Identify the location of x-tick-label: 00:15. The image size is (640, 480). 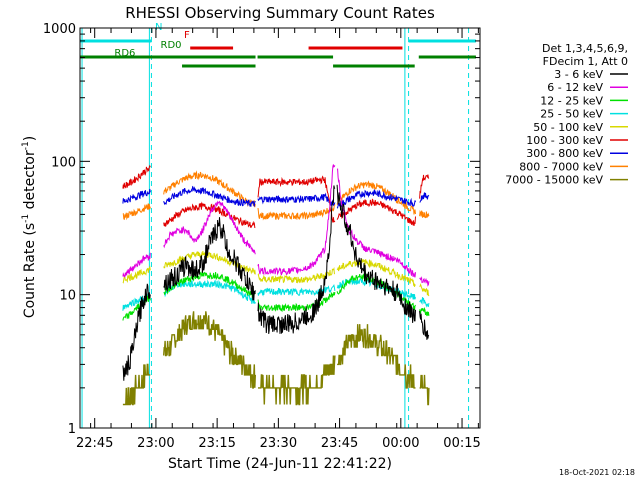
(461, 443).